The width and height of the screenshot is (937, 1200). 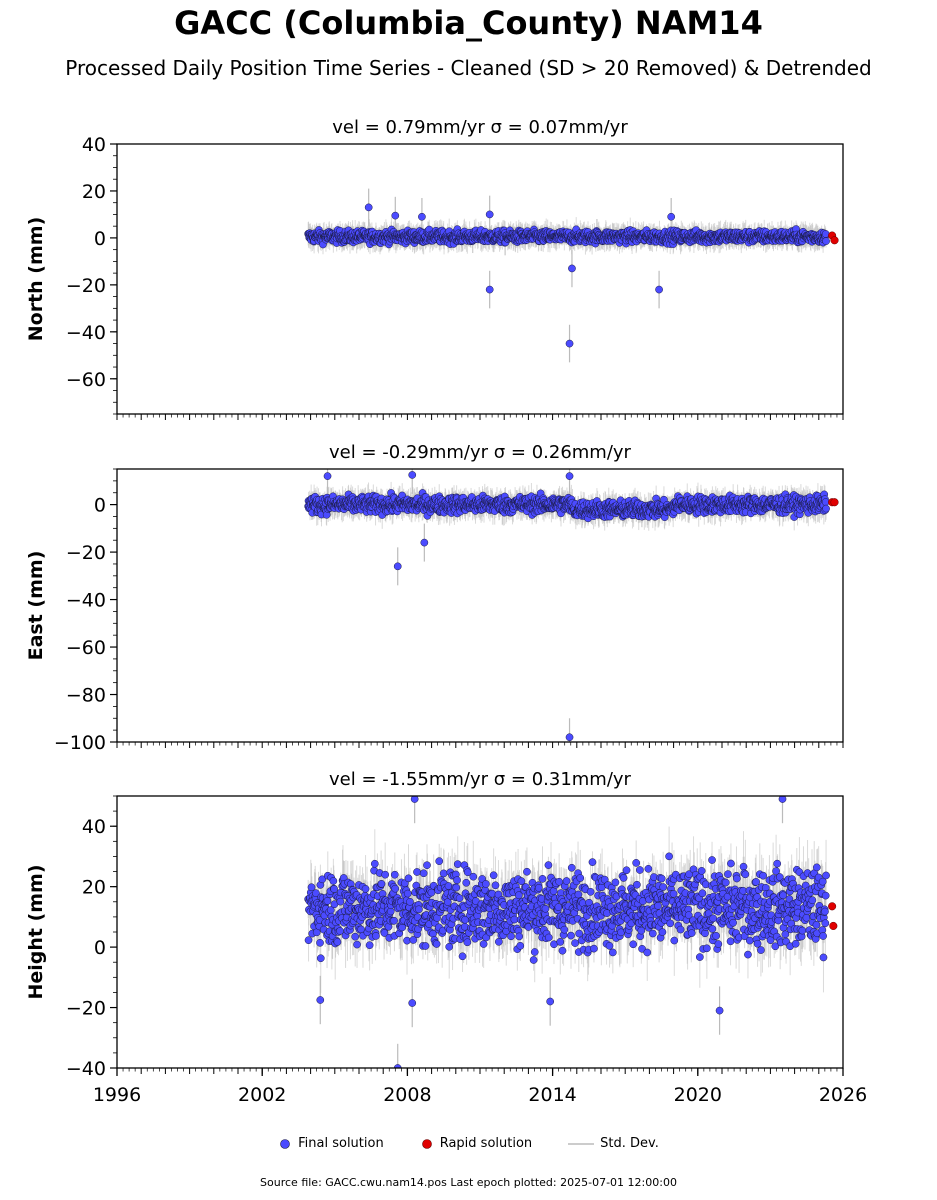 What do you see at coordinates (86, 286) in the screenshot?
I see `y-tick-label: −20` at bounding box center [86, 286].